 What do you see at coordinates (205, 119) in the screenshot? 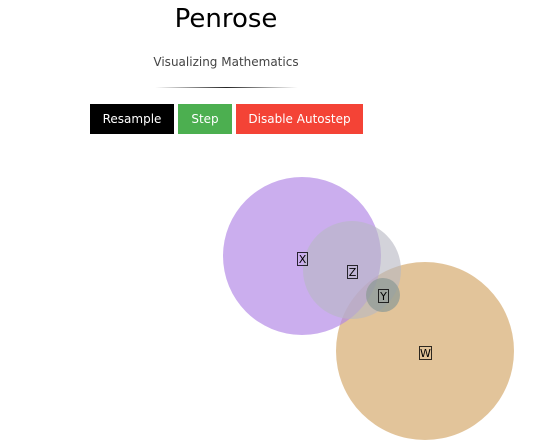
I see `step-button: Step` at bounding box center [205, 119].